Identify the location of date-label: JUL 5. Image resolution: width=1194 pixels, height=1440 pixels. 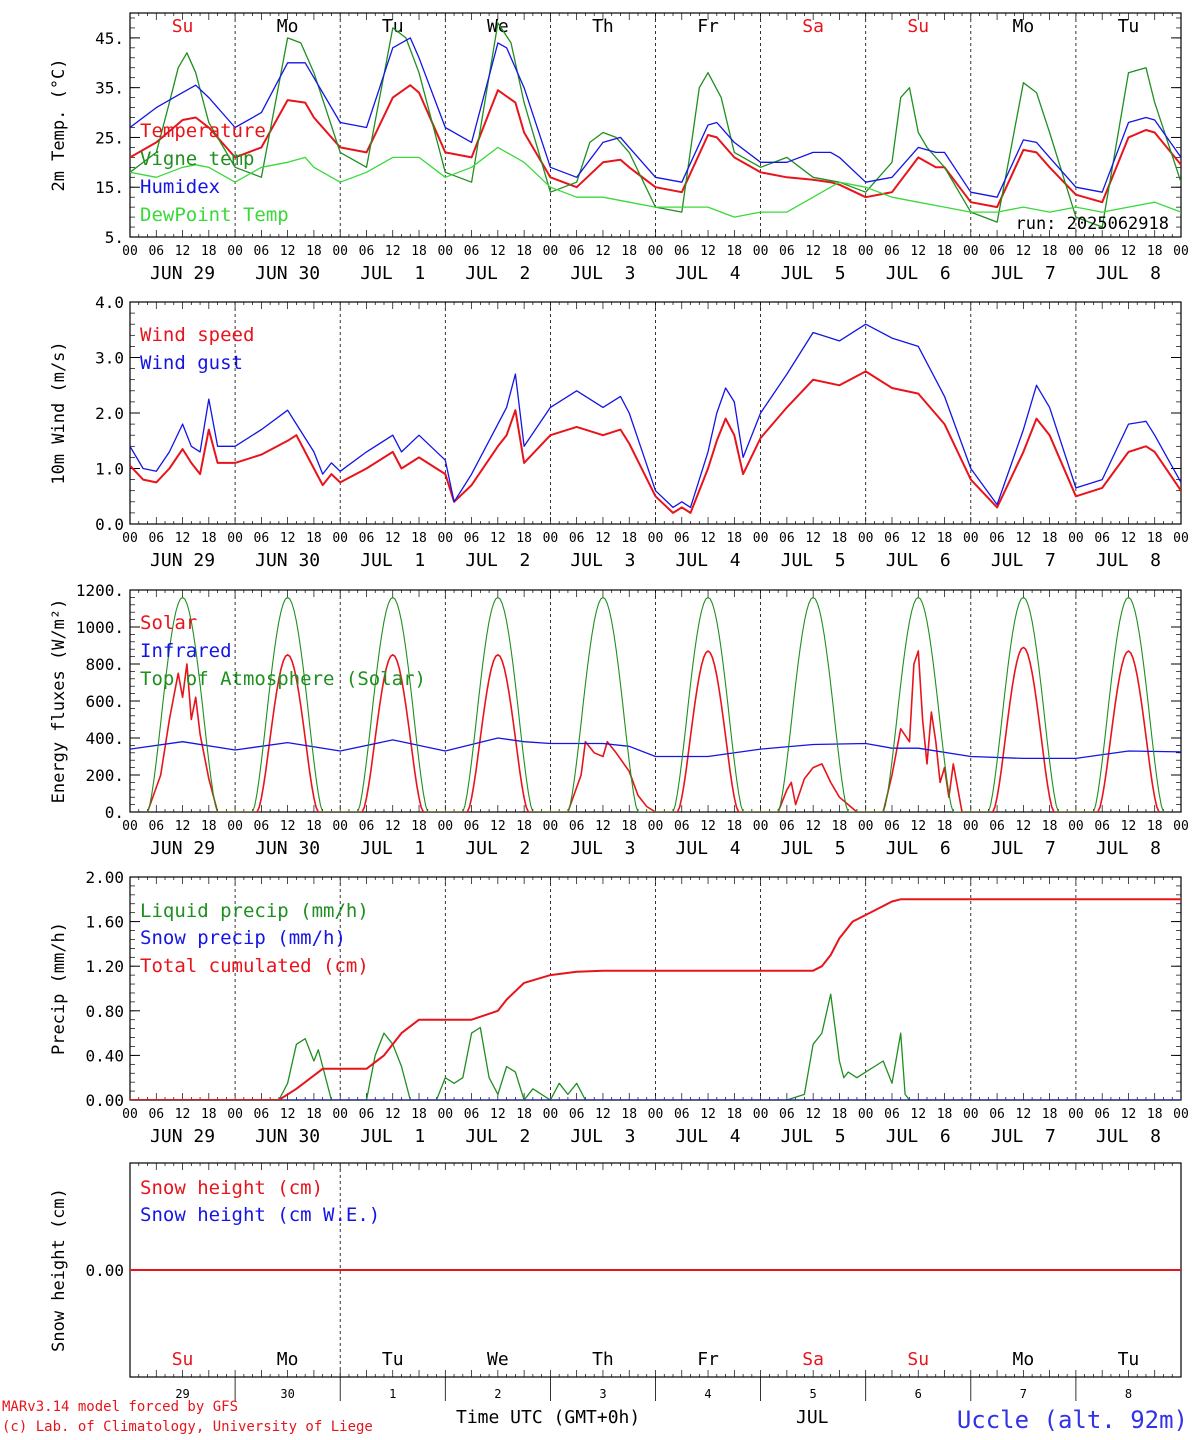
(813, 1136).